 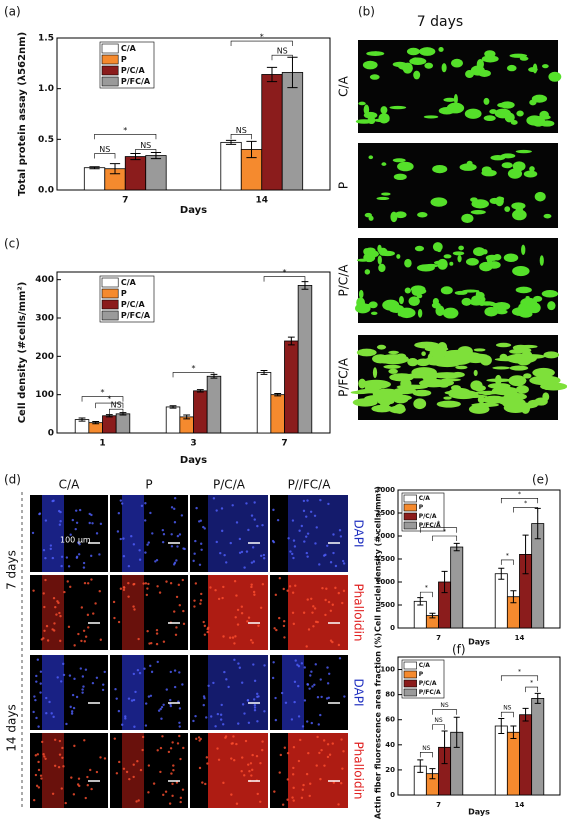 I want to click on stain-label: Phalloidin, so click(x=359, y=770).